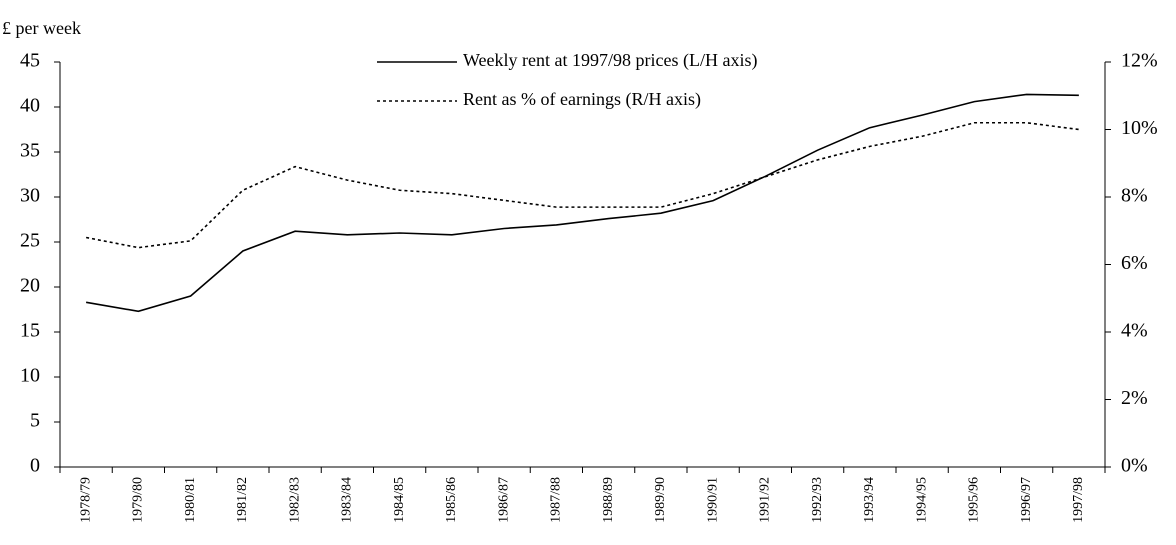 The image size is (1176, 545). Describe the element at coordinates (30, 331) in the screenshot. I see `y-tick-label: 15` at that location.